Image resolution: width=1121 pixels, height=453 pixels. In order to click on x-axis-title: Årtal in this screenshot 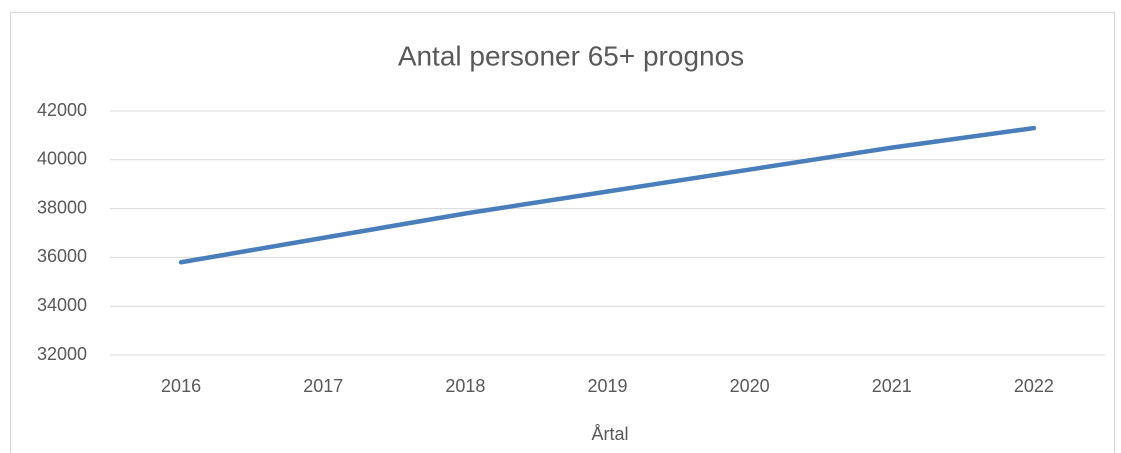, I will do `click(609, 434)`.